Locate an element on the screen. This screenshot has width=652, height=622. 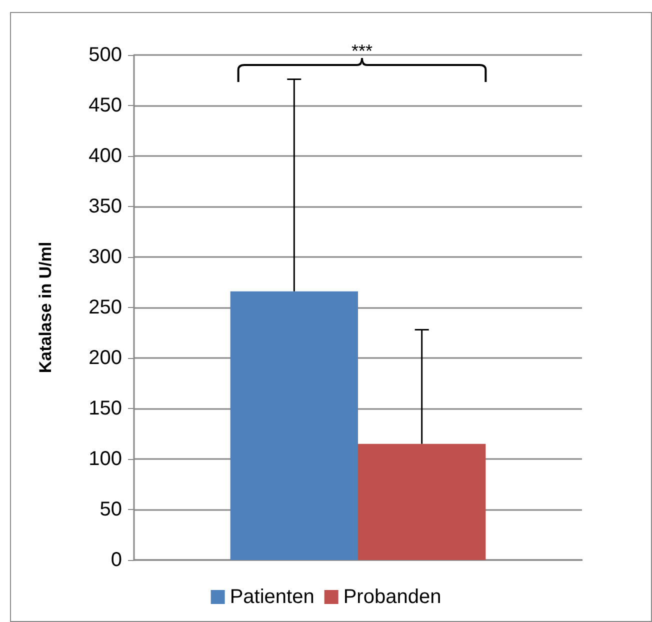
y-tick-label: 500 is located at coordinates (105, 55).